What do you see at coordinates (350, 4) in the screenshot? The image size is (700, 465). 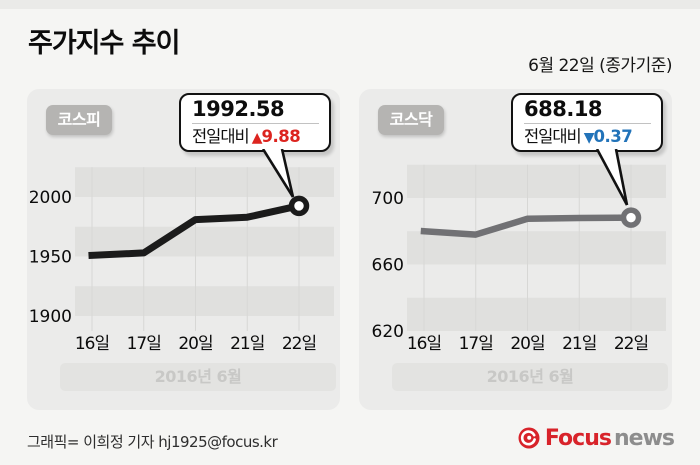 I see `top-divider-strip` at bounding box center [350, 4].